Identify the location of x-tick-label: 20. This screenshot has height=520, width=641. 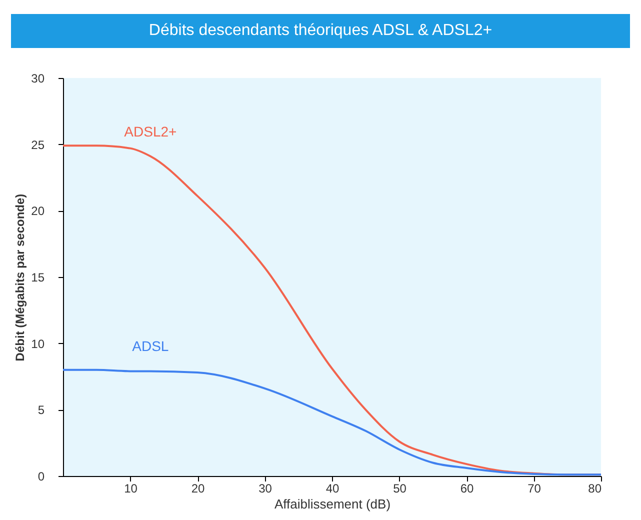
(198, 489).